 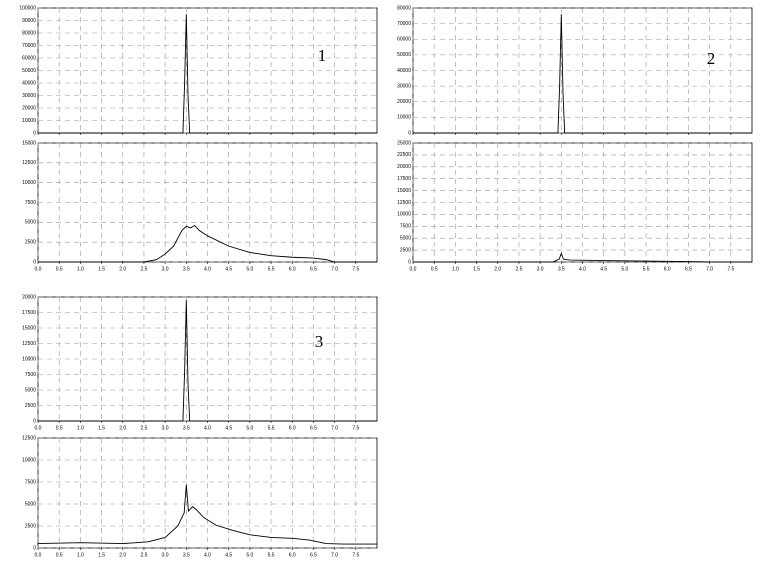 What do you see at coordinates (29, 83) in the screenshot?
I see `y-tick-label: 40000` at bounding box center [29, 83].